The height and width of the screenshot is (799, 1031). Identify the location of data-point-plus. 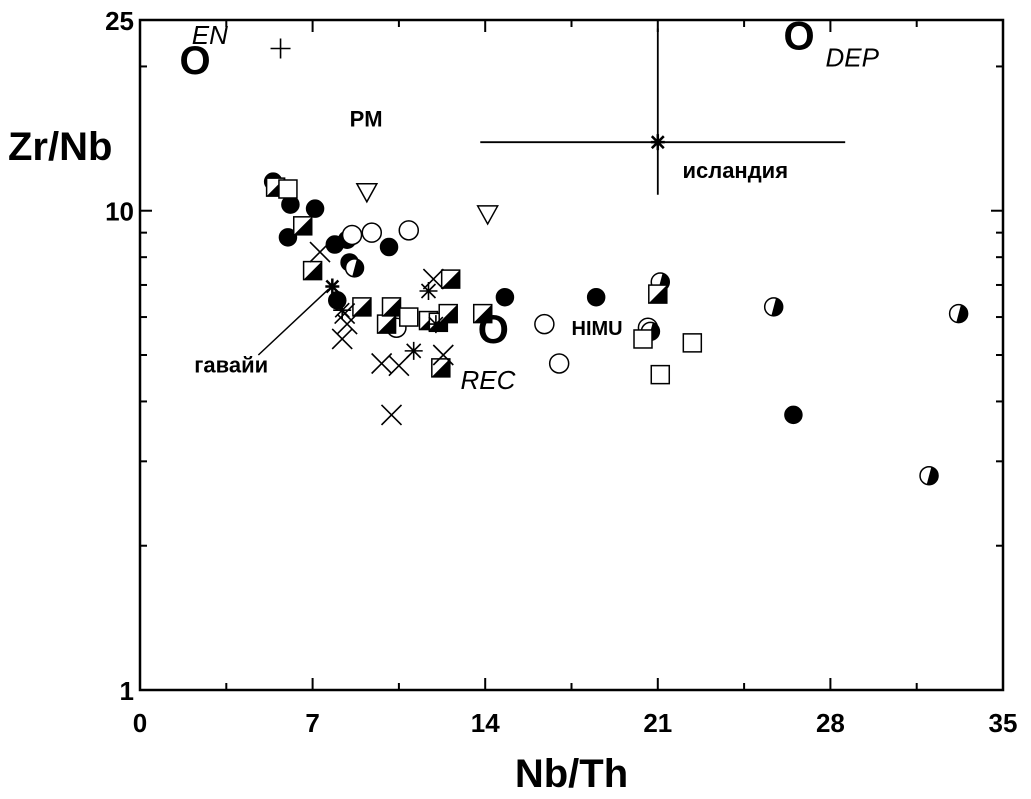
(280, 48).